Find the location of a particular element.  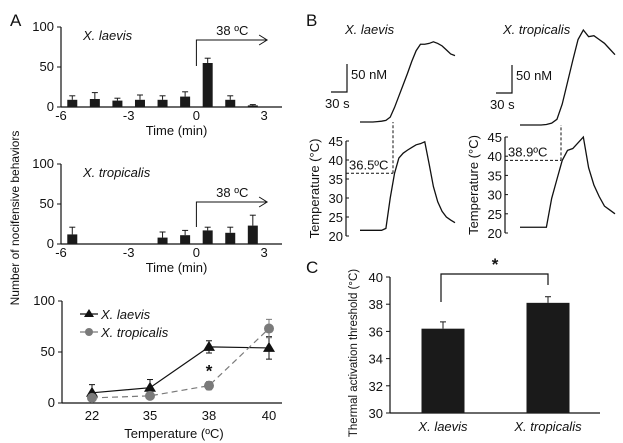

y-tick-label: 36 is located at coordinates (376, 331).